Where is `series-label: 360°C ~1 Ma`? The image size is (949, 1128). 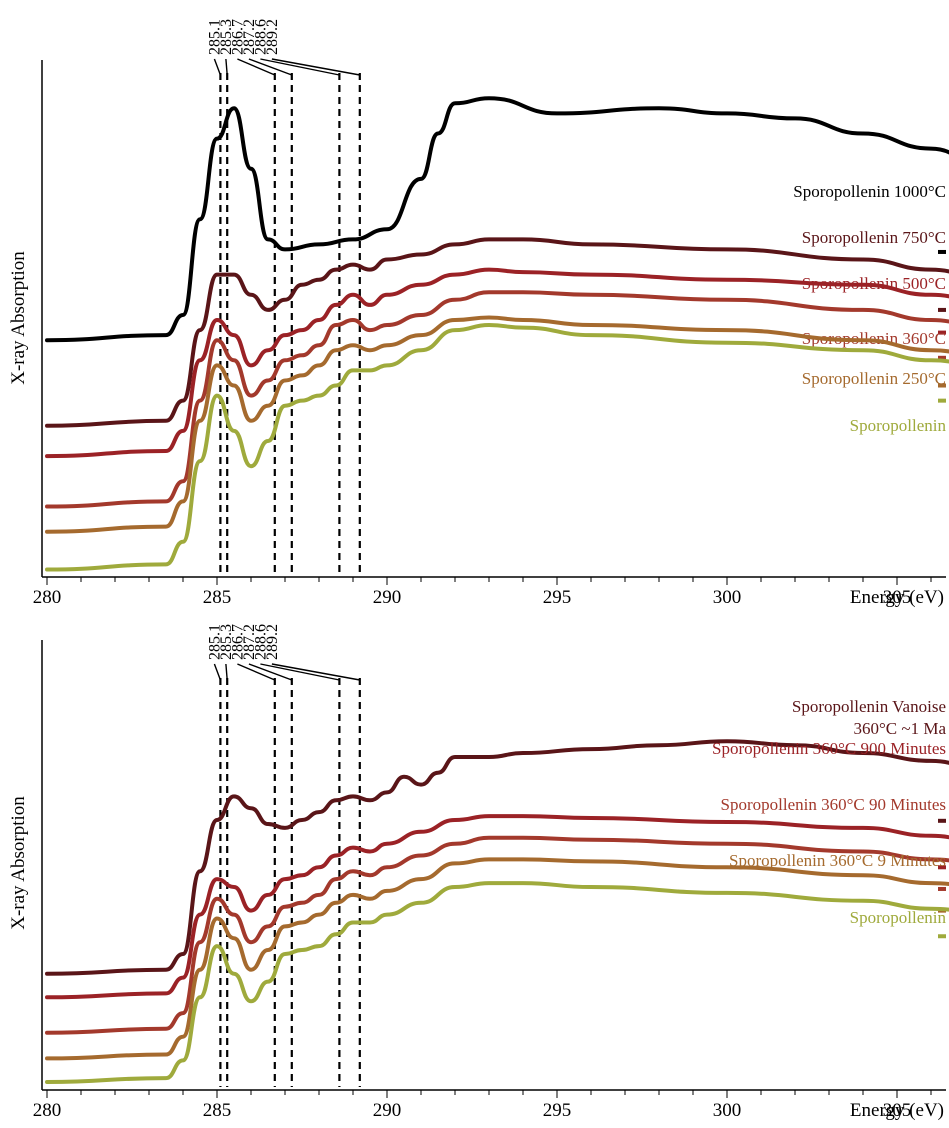
series-label: 360°C ~1 Ma is located at coordinates (900, 728).